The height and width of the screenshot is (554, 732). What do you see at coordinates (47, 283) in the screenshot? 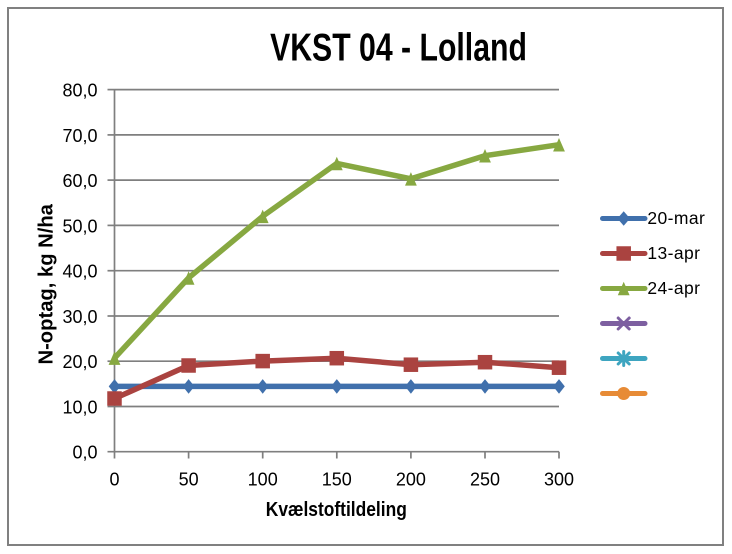
I see `svg-text: N-optag, kg N/ha` at bounding box center [47, 283].